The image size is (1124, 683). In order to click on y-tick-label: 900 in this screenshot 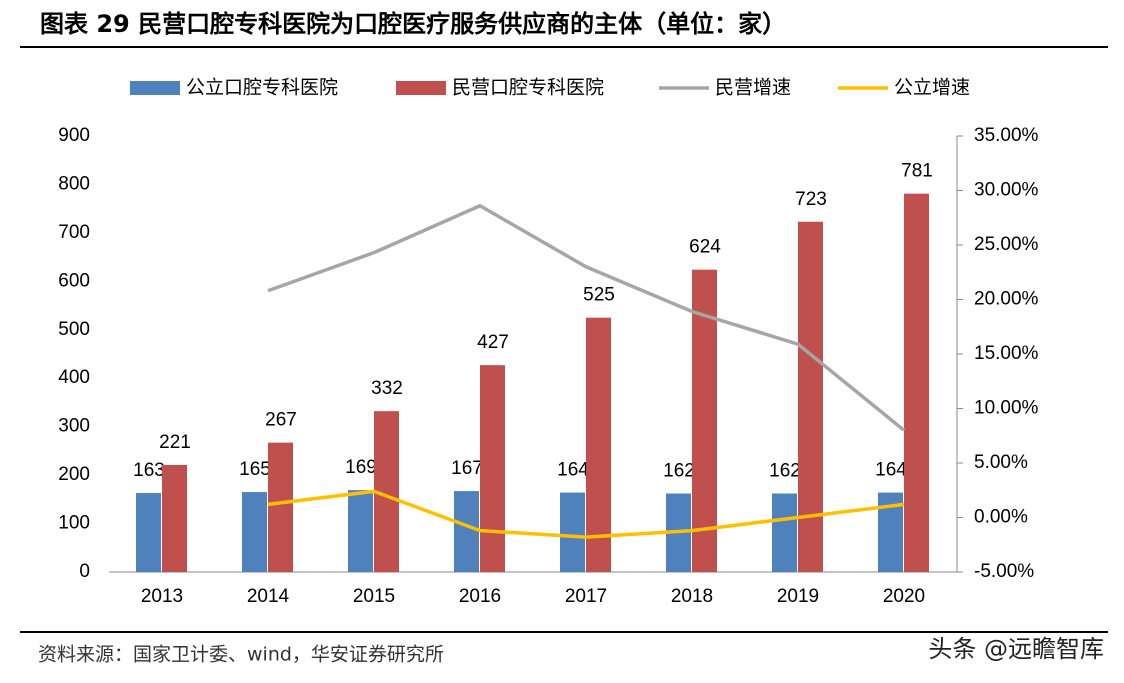, I will do `click(74, 135)`.